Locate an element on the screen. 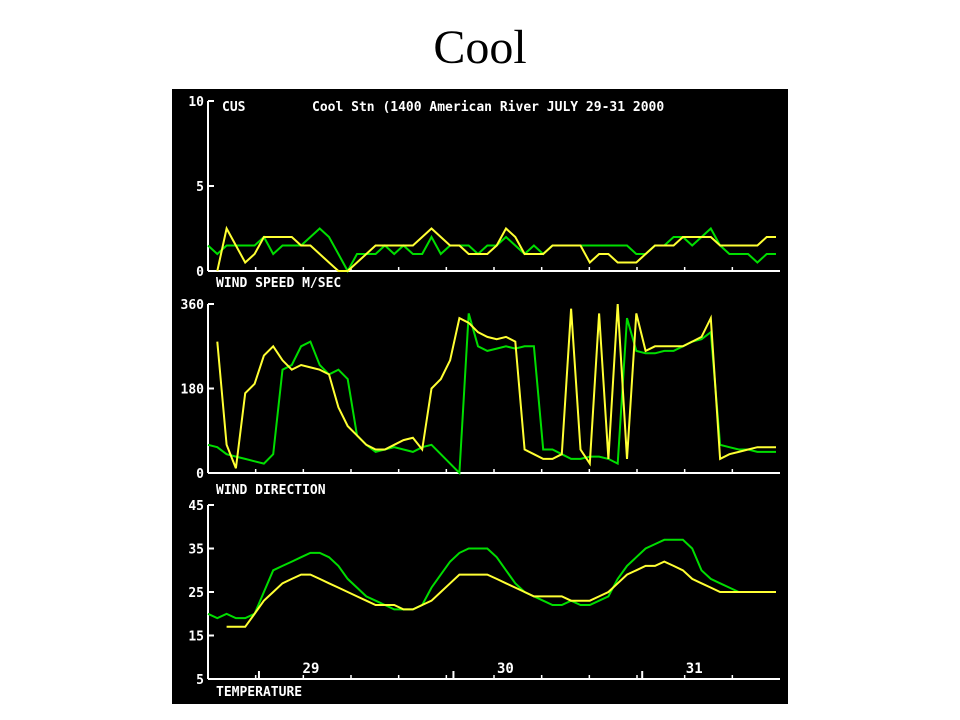  y-tick-label: 25 is located at coordinates (196, 593).